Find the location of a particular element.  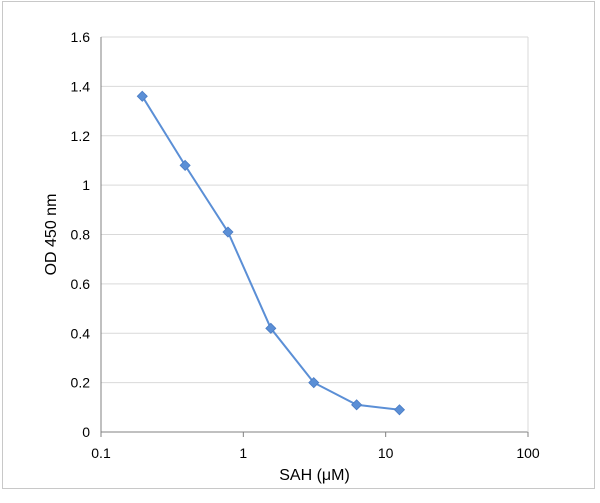

x-tick-label: 1 is located at coordinates (243, 453).